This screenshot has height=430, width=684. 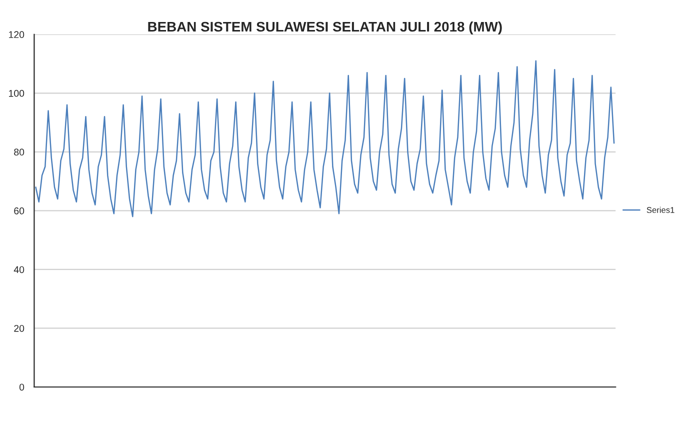 I want to click on y-tick-label: 60, so click(x=19, y=210).